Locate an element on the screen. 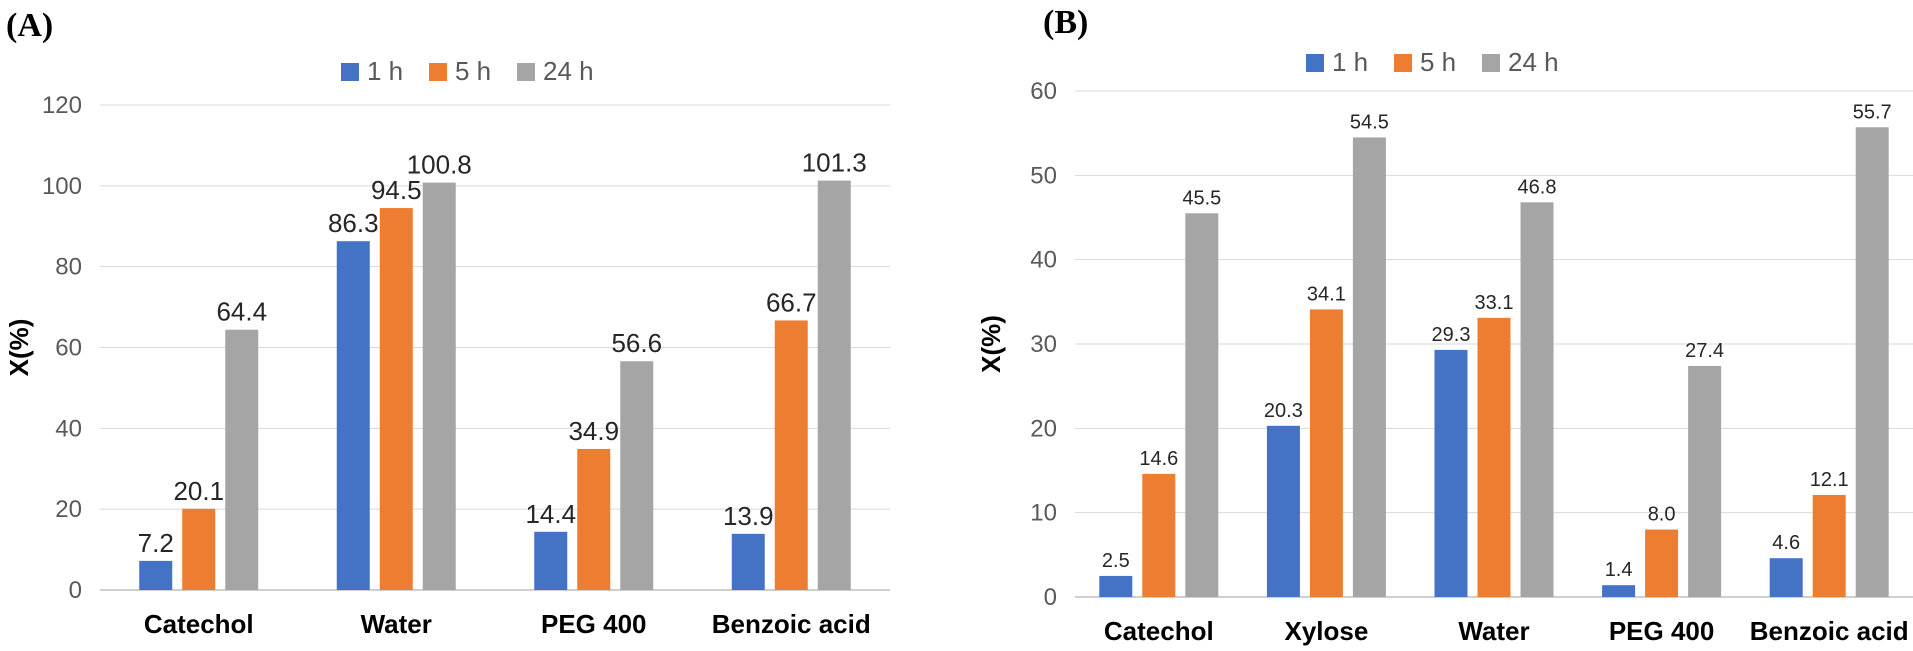 The image size is (1913, 651). chart-b-data-label: 33.1 is located at coordinates (1494, 303).